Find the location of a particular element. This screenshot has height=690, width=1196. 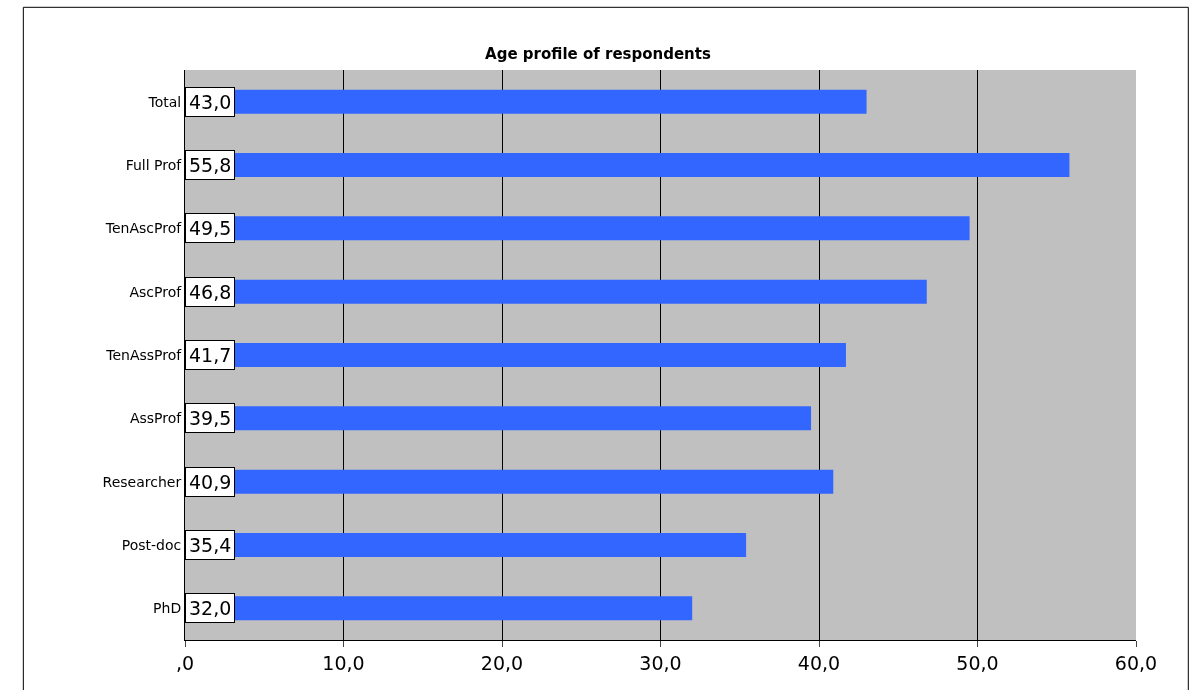

x-tick-label: 30,0 is located at coordinates (660, 662).